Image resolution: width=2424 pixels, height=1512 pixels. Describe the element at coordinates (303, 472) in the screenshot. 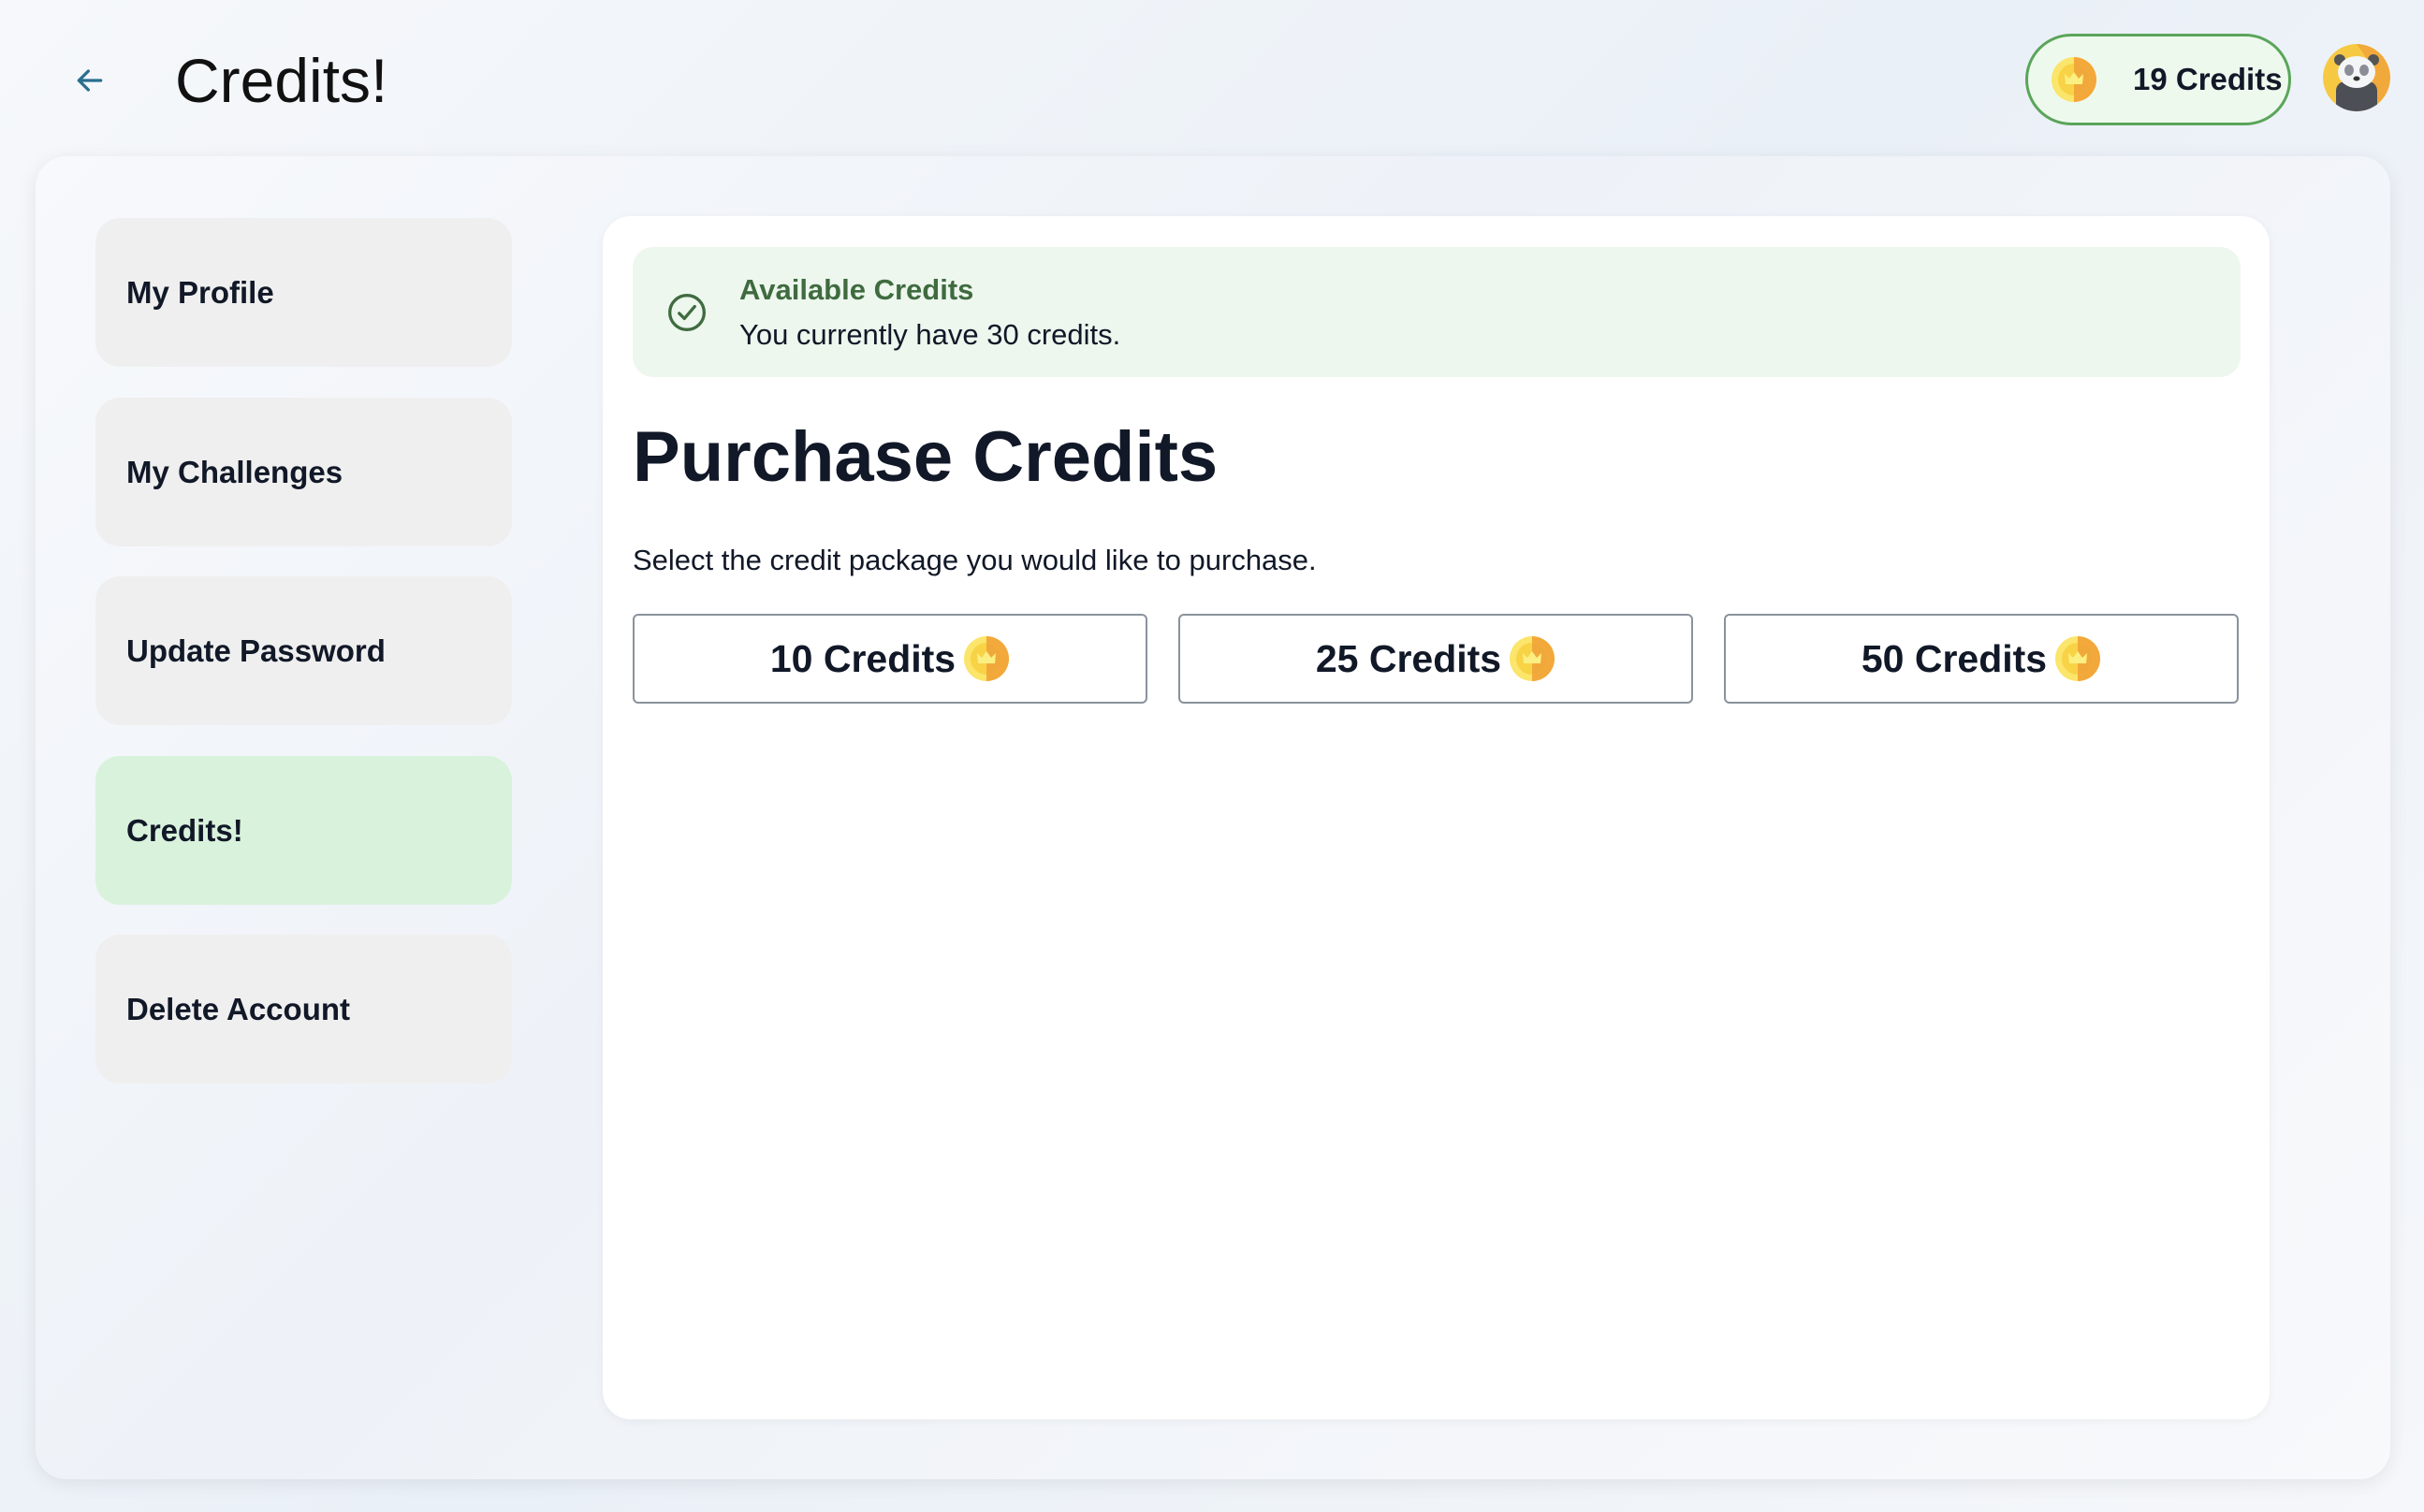

I see `sidebar-item-my-challenges: My Challenges` at that location.